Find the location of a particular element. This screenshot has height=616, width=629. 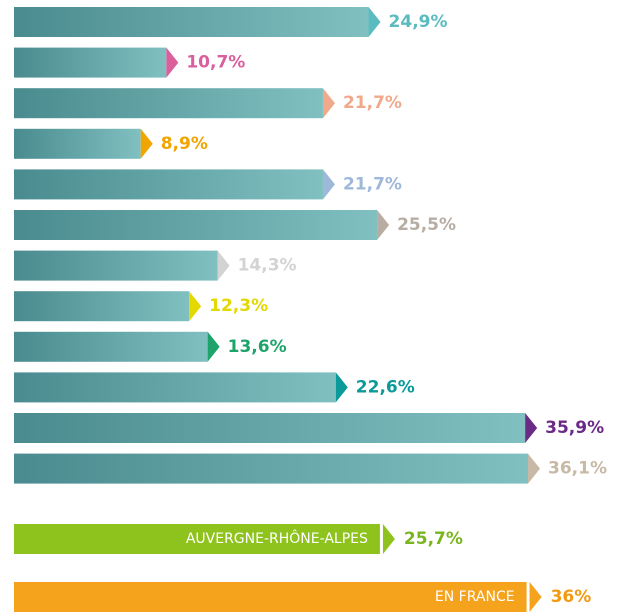

value-label: 22,6% is located at coordinates (385, 387).